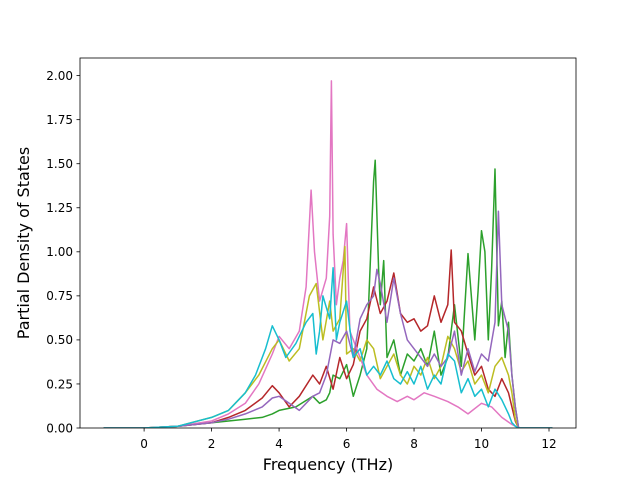 The width and height of the screenshot is (640, 480). Describe the element at coordinates (59, 252) in the screenshot. I see `y-tick-label: 1.00` at that location.